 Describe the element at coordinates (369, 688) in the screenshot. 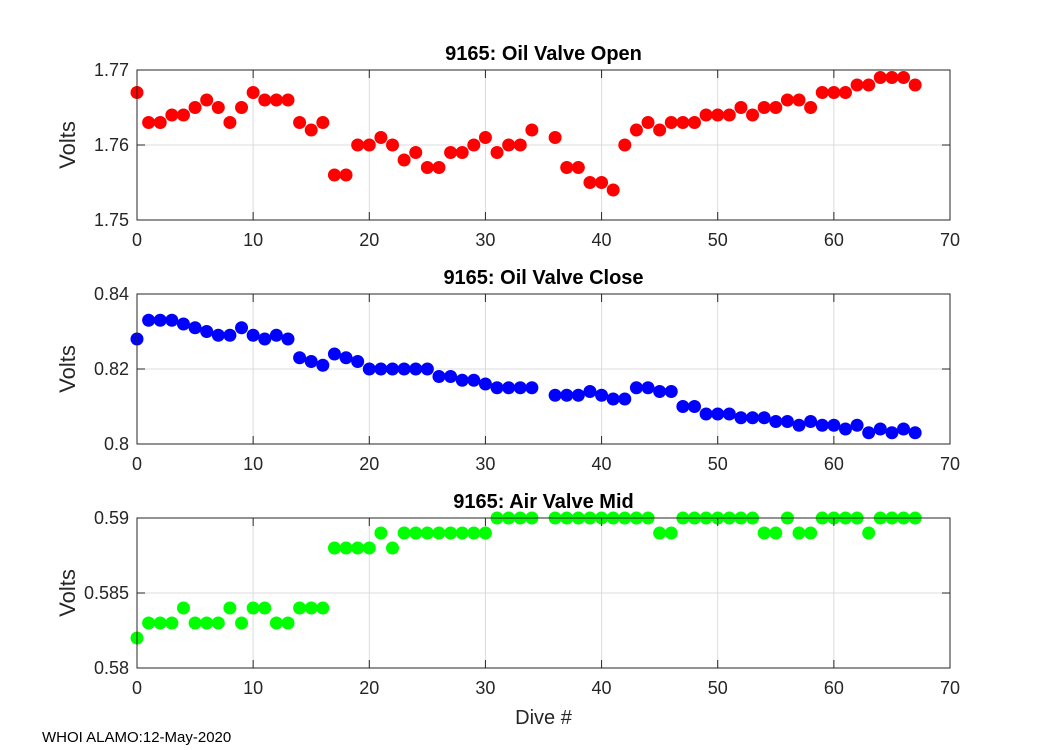

I see `x-tick-label: 20` at that location.